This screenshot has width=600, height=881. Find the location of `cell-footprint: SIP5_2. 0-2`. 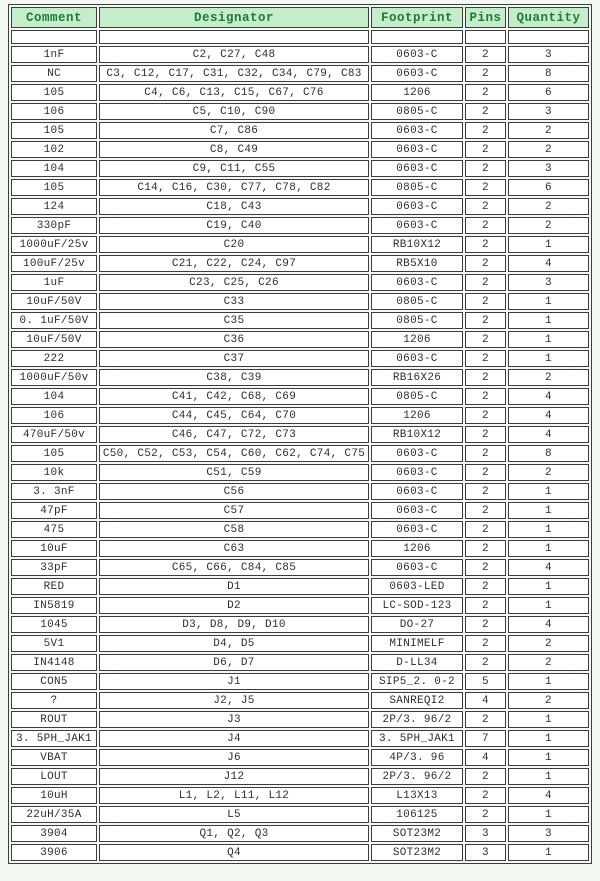

cell-footprint: SIP5_2. 0-2 is located at coordinates (417, 681).